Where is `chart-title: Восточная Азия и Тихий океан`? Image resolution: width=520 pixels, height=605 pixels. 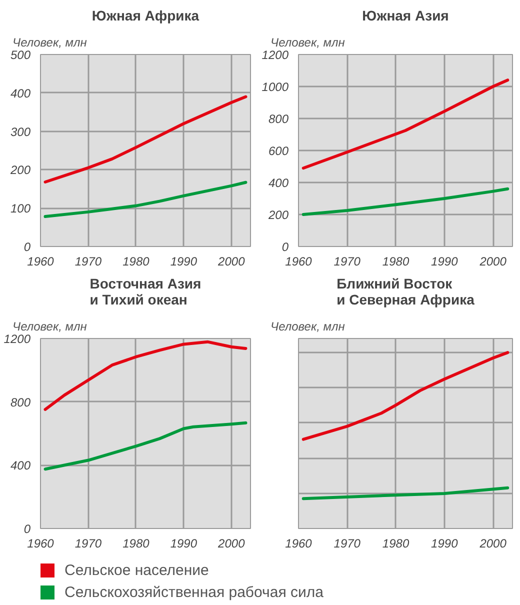 chart-title: Восточная Азия и Тихий океан is located at coordinates (146, 292).